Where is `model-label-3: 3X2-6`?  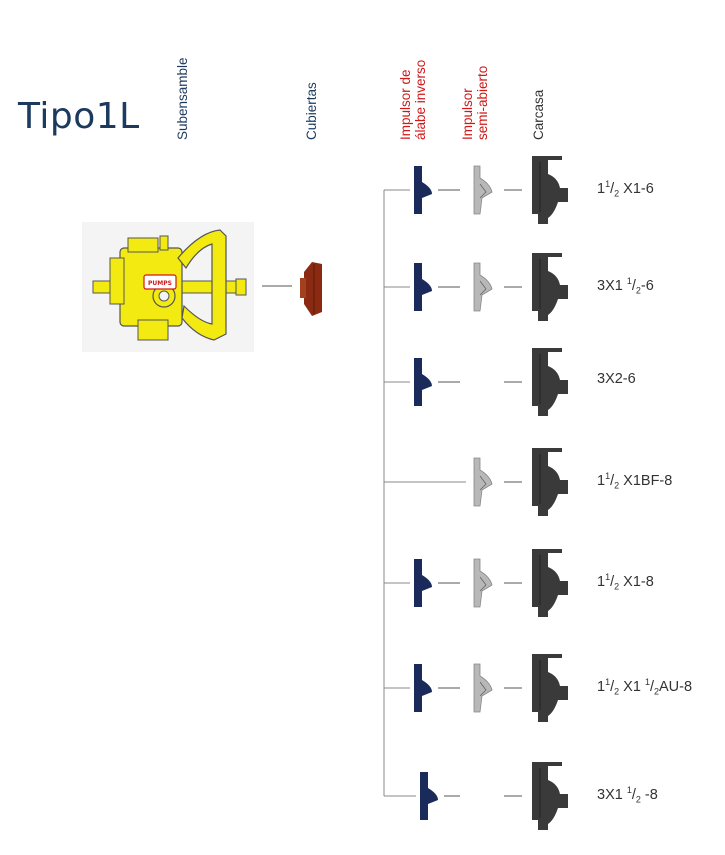 model-label-3: 3X2-6 is located at coordinates (616, 379).